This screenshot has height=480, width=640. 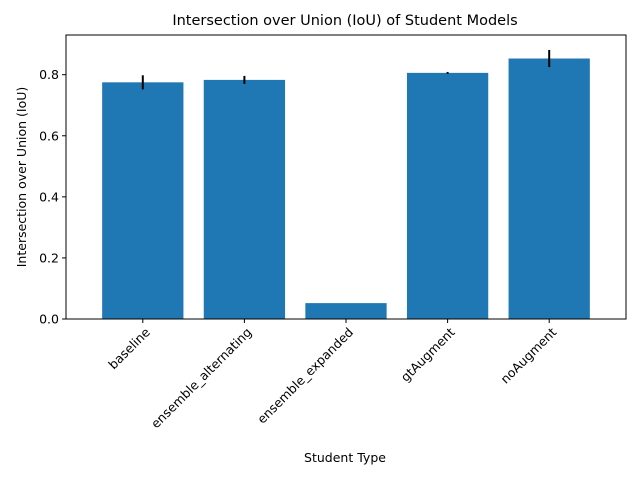 I want to click on y-tick-label-0.2: 0.2, so click(x=49, y=257).